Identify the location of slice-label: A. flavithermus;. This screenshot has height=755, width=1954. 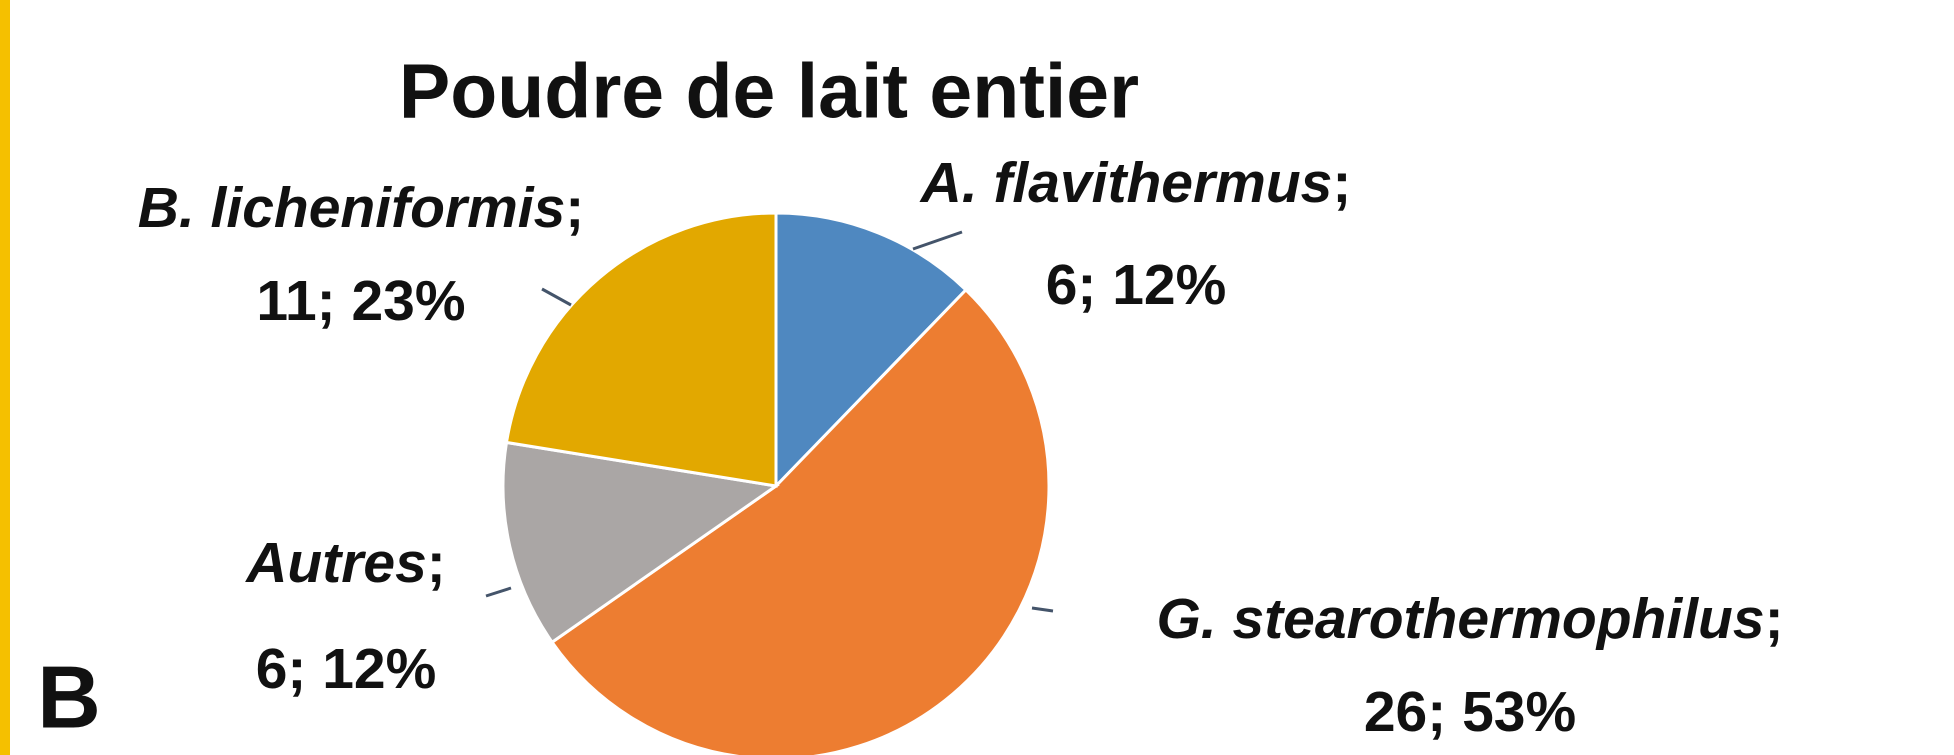
(1135, 183).